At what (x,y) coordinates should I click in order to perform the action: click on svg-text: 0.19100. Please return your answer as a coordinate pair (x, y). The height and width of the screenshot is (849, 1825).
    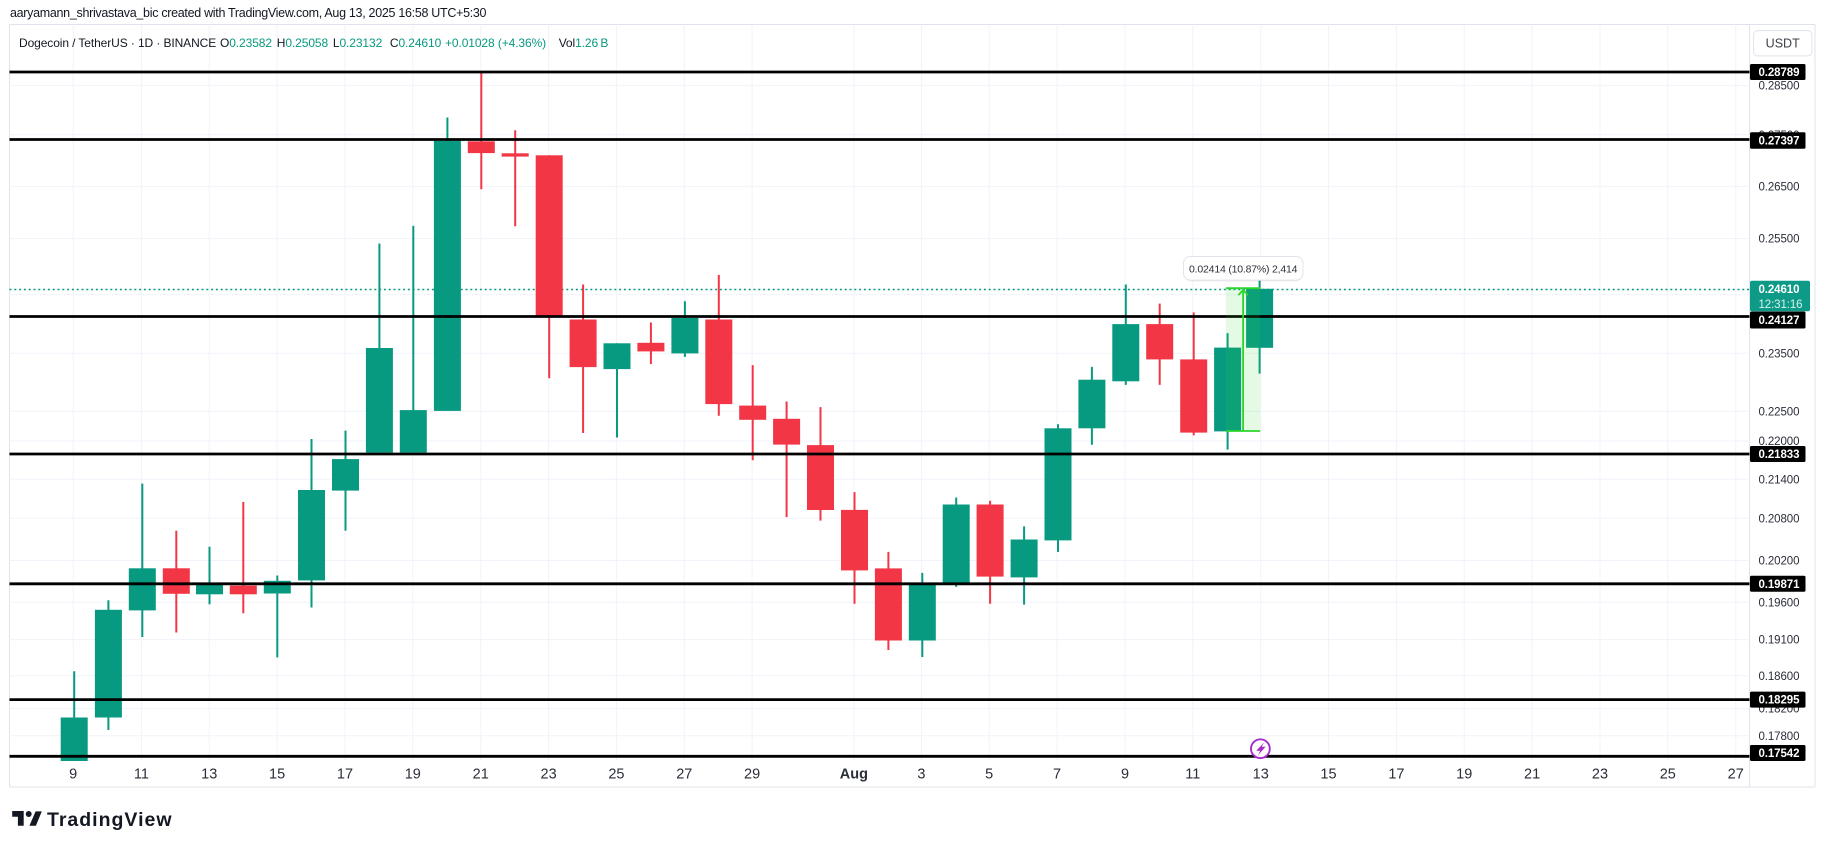
    Looking at the image, I should click on (1779, 641).